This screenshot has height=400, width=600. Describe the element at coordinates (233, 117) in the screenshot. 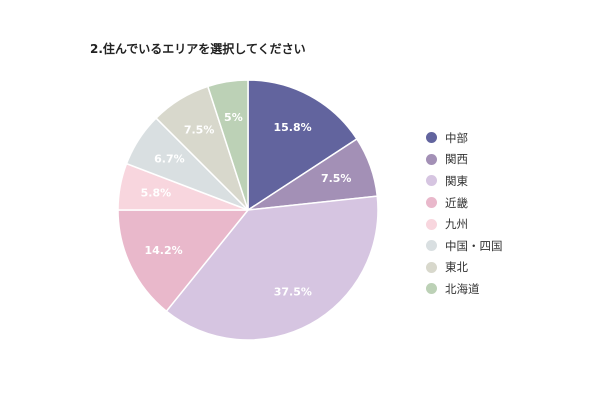

I see `slice-value-label: 5%` at that location.